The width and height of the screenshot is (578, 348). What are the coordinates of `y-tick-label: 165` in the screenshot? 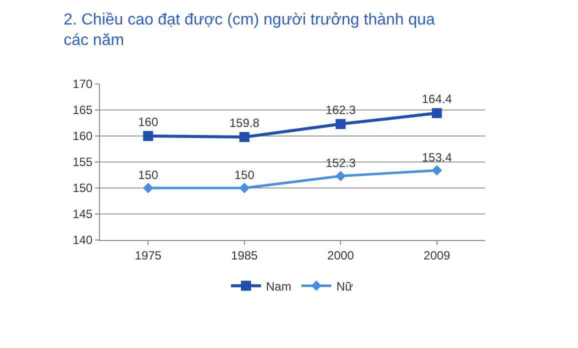 It's located at (82, 110).